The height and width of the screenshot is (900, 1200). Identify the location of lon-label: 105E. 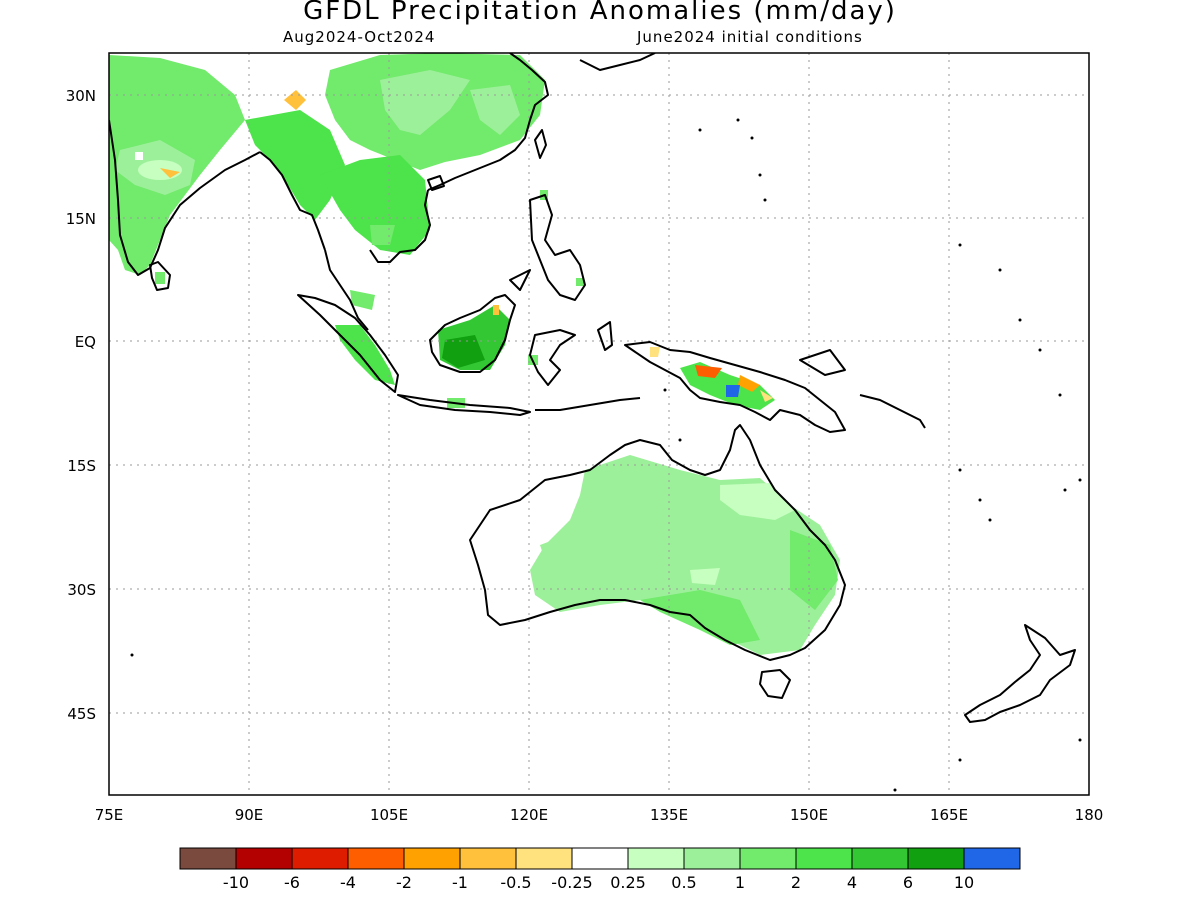
(389, 815).